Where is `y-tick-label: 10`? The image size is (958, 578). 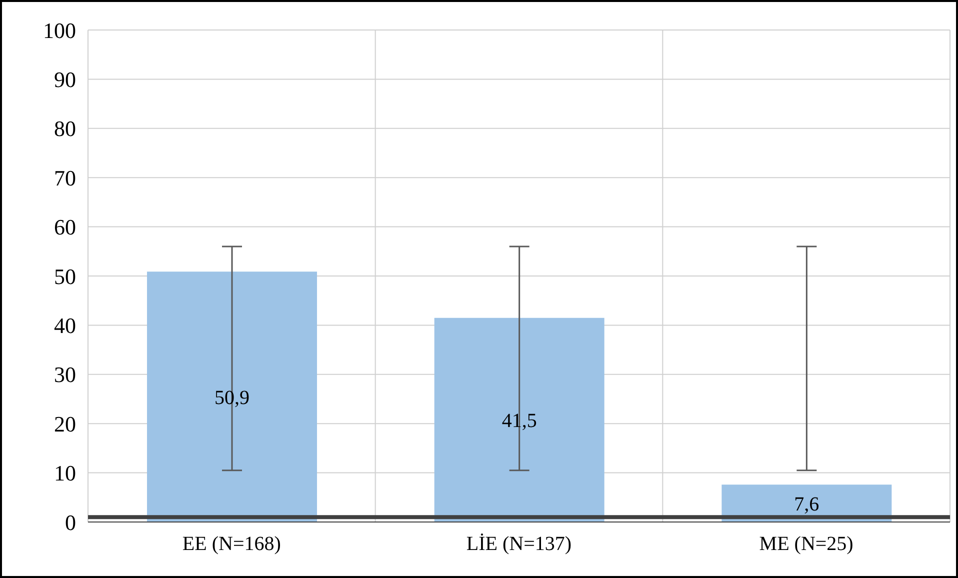 y-tick-label: 10 is located at coordinates (65, 473).